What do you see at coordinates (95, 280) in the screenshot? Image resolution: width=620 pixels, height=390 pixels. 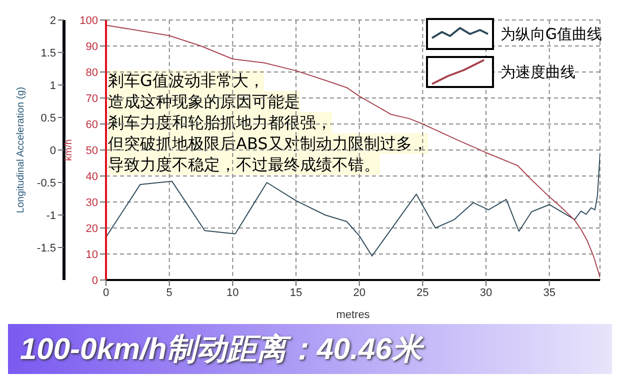 I see `y2-tick-label: 0` at bounding box center [95, 280].